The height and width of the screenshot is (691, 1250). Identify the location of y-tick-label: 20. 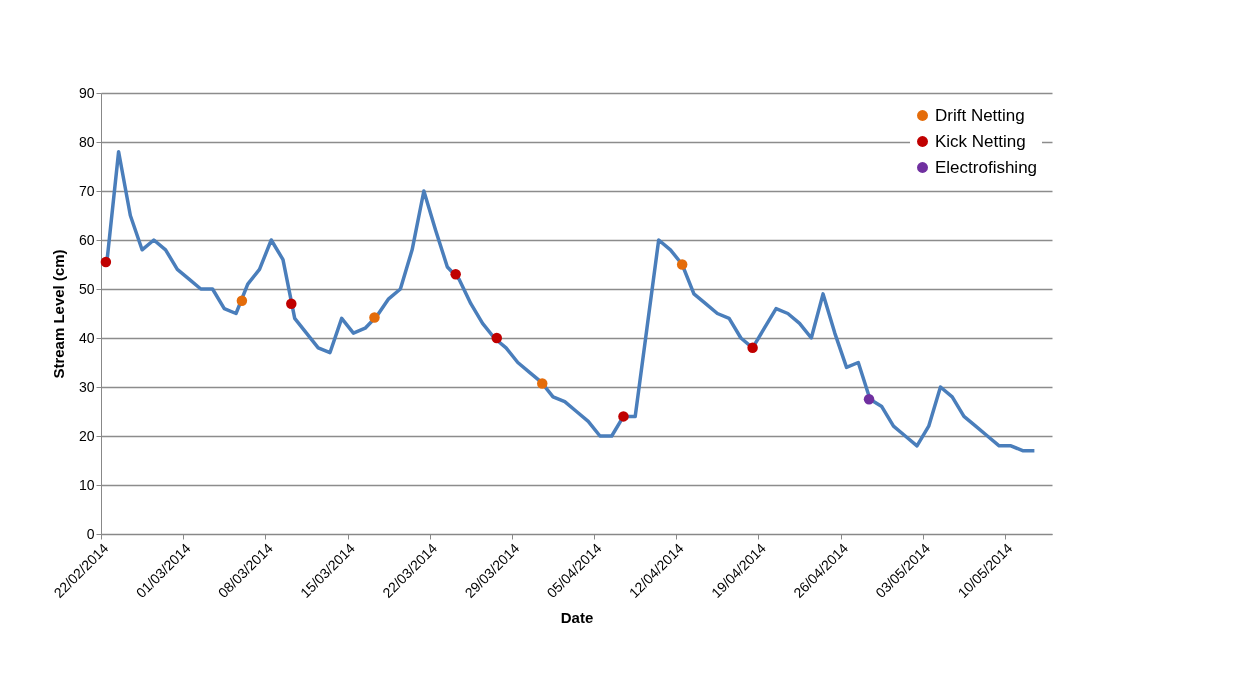
(86, 435).